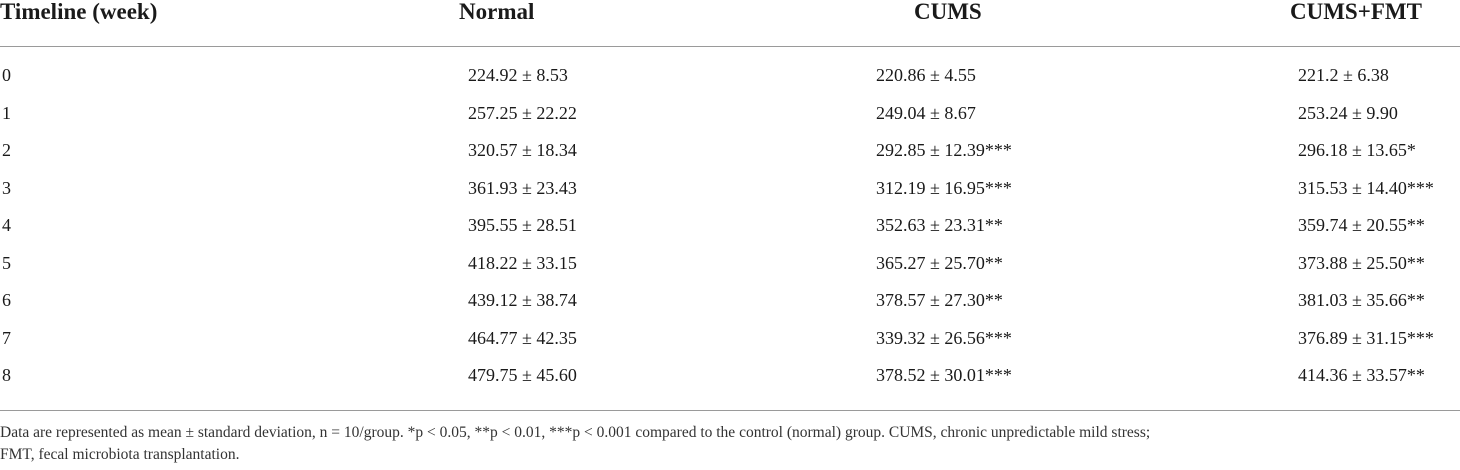 This screenshot has width=1460, height=470. I want to click on cell-normal: 361.93 ± 23.43, so click(522, 187).